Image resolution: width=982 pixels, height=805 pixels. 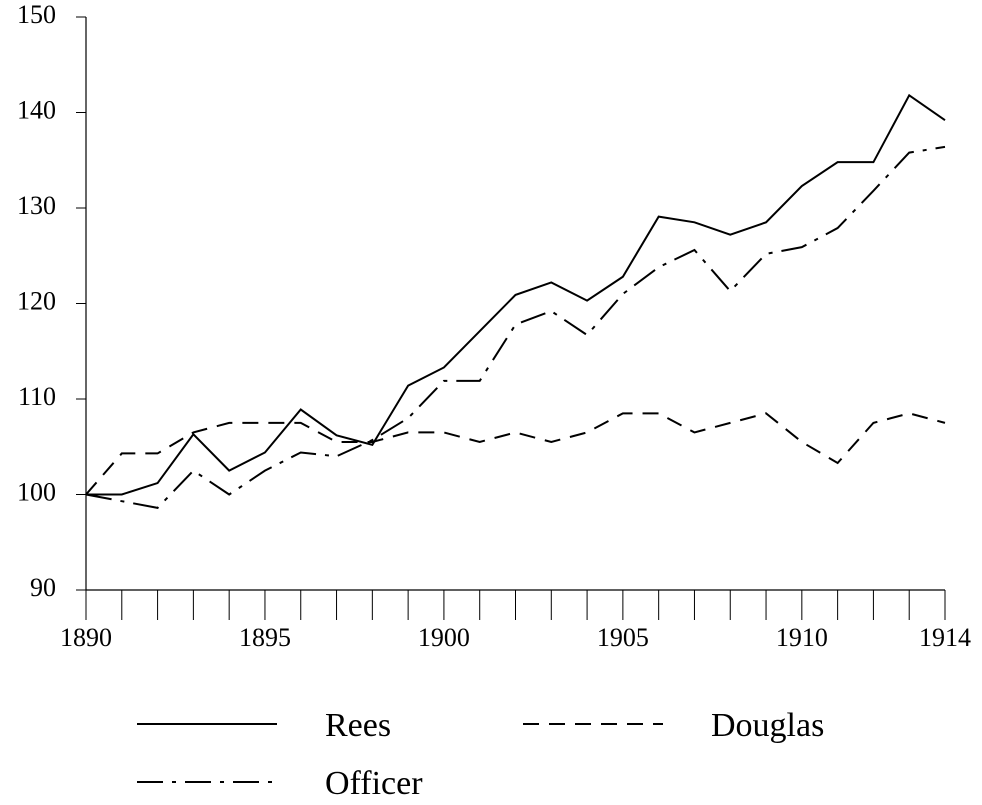 I want to click on x-tick-label: 1895, so click(x=265, y=637).